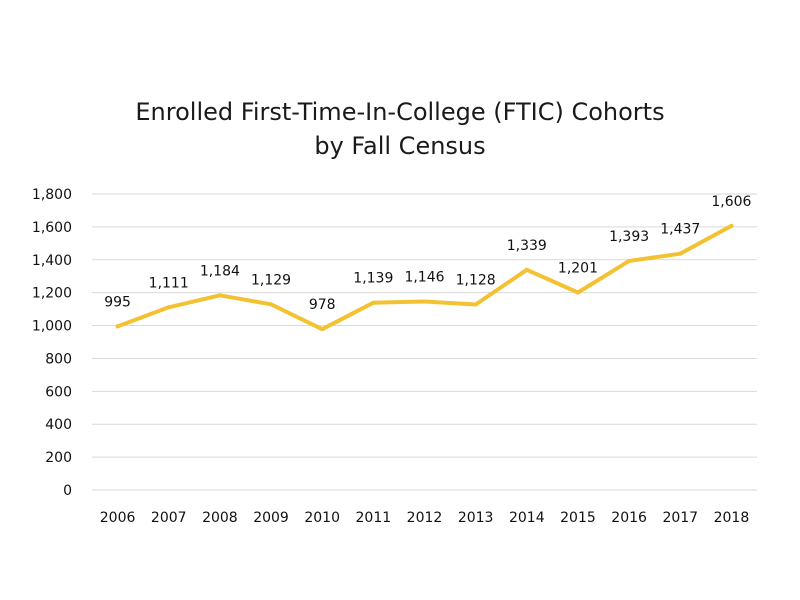  I want to click on y-tick-label: 0, so click(67, 491).